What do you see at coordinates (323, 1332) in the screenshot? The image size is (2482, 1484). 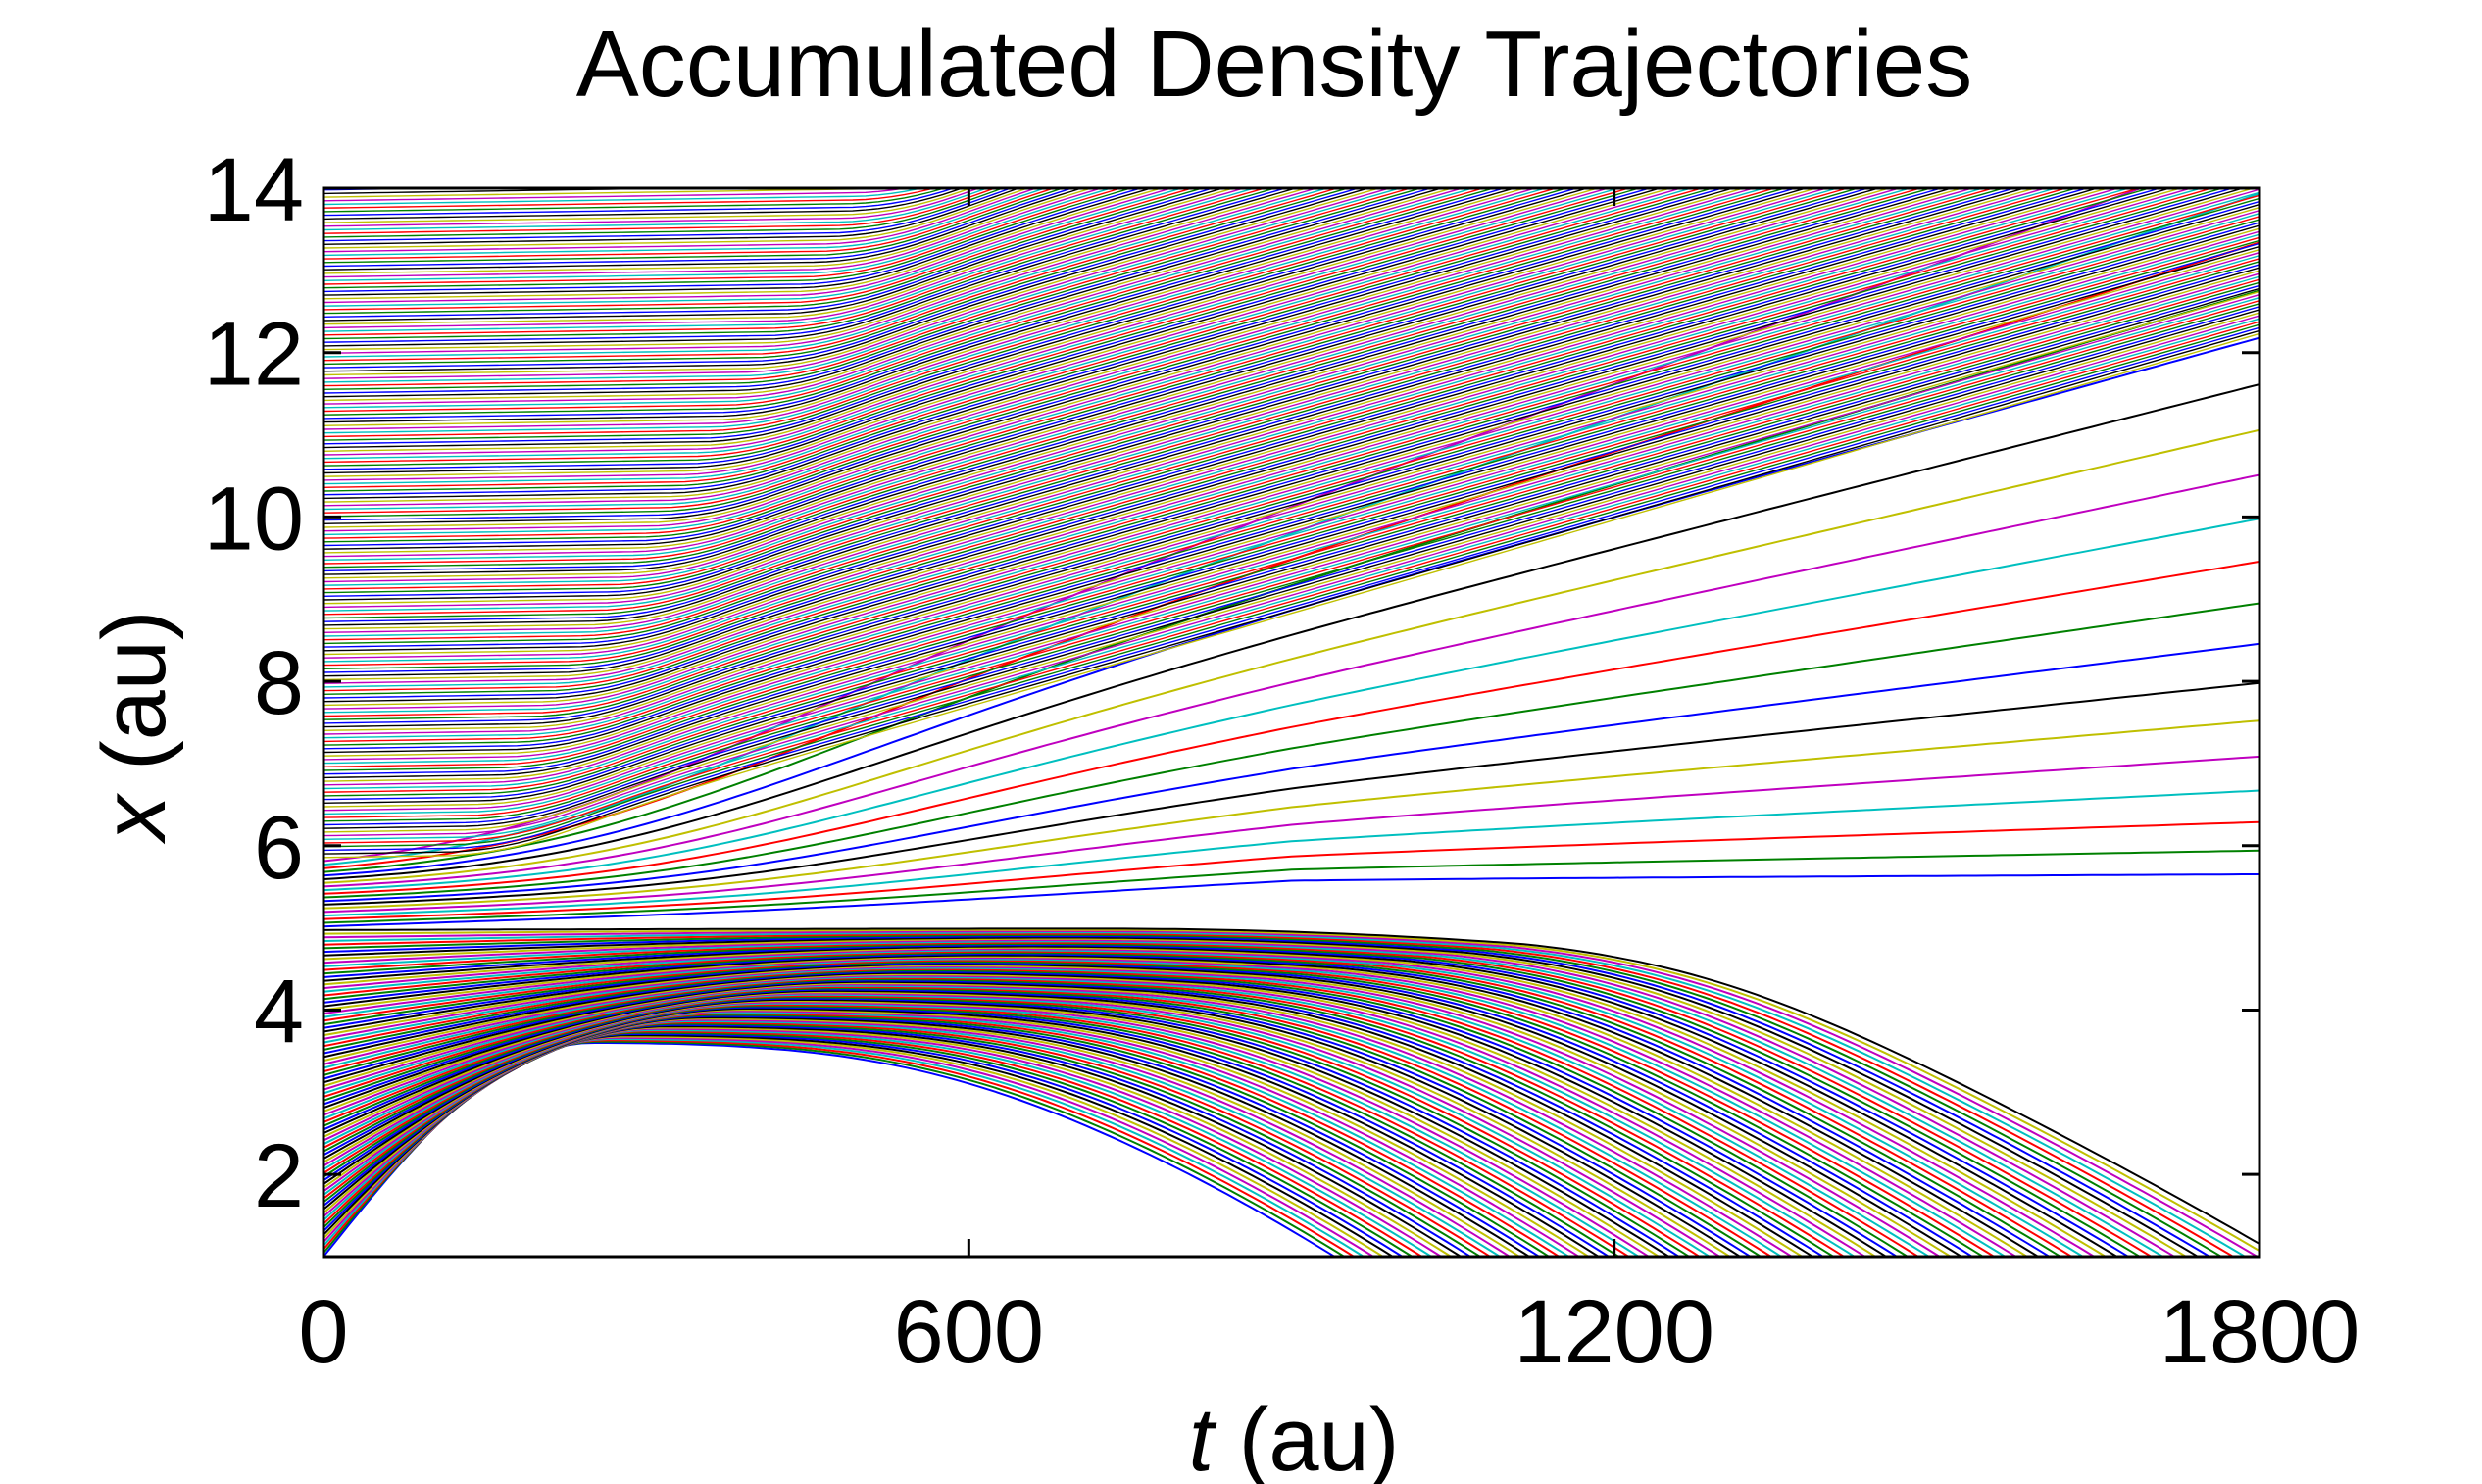 I see `x-tick-label: 0` at bounding box center [323, 1332].